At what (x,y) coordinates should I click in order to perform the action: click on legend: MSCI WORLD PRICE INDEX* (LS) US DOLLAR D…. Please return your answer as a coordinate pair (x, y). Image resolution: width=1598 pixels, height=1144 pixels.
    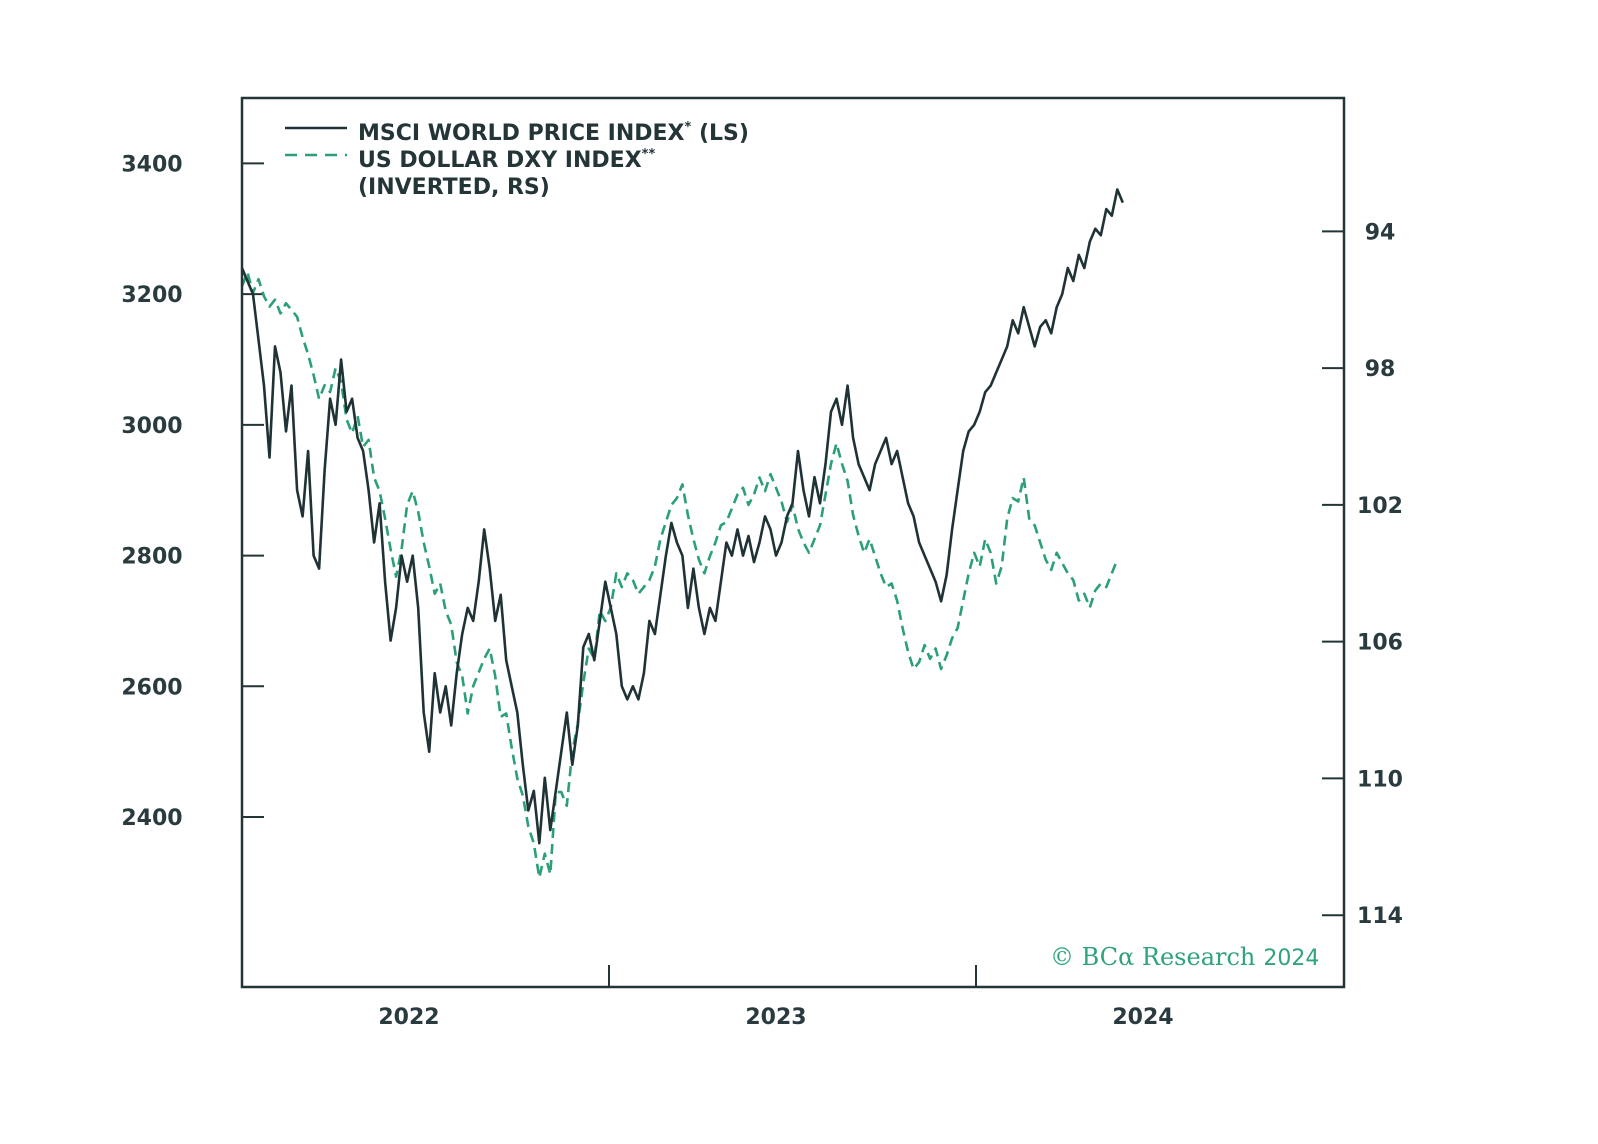
    Looking at the image, I should click on (517, 160).